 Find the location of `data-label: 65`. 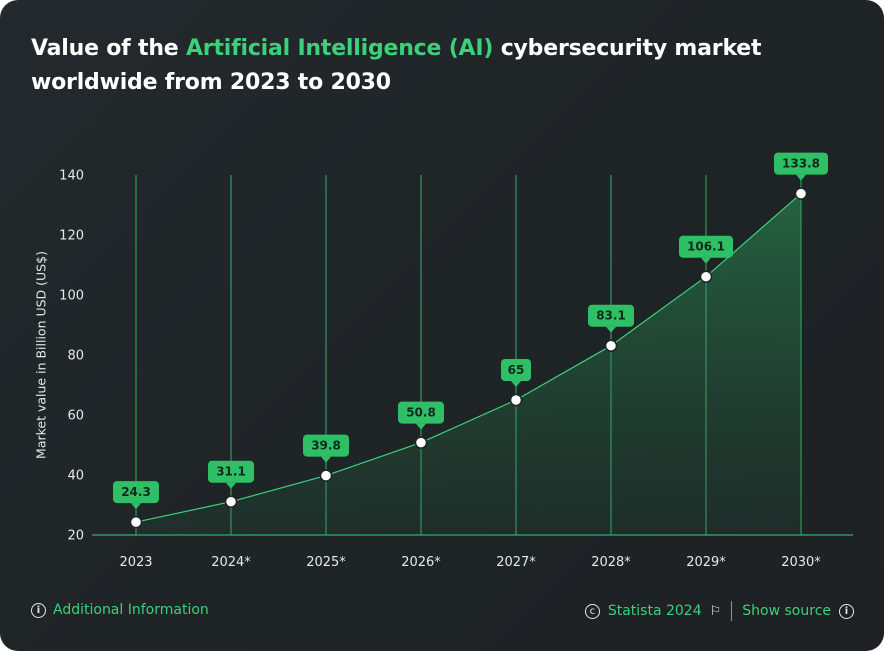

data-label: 65 is located at coordinates (516, 370).